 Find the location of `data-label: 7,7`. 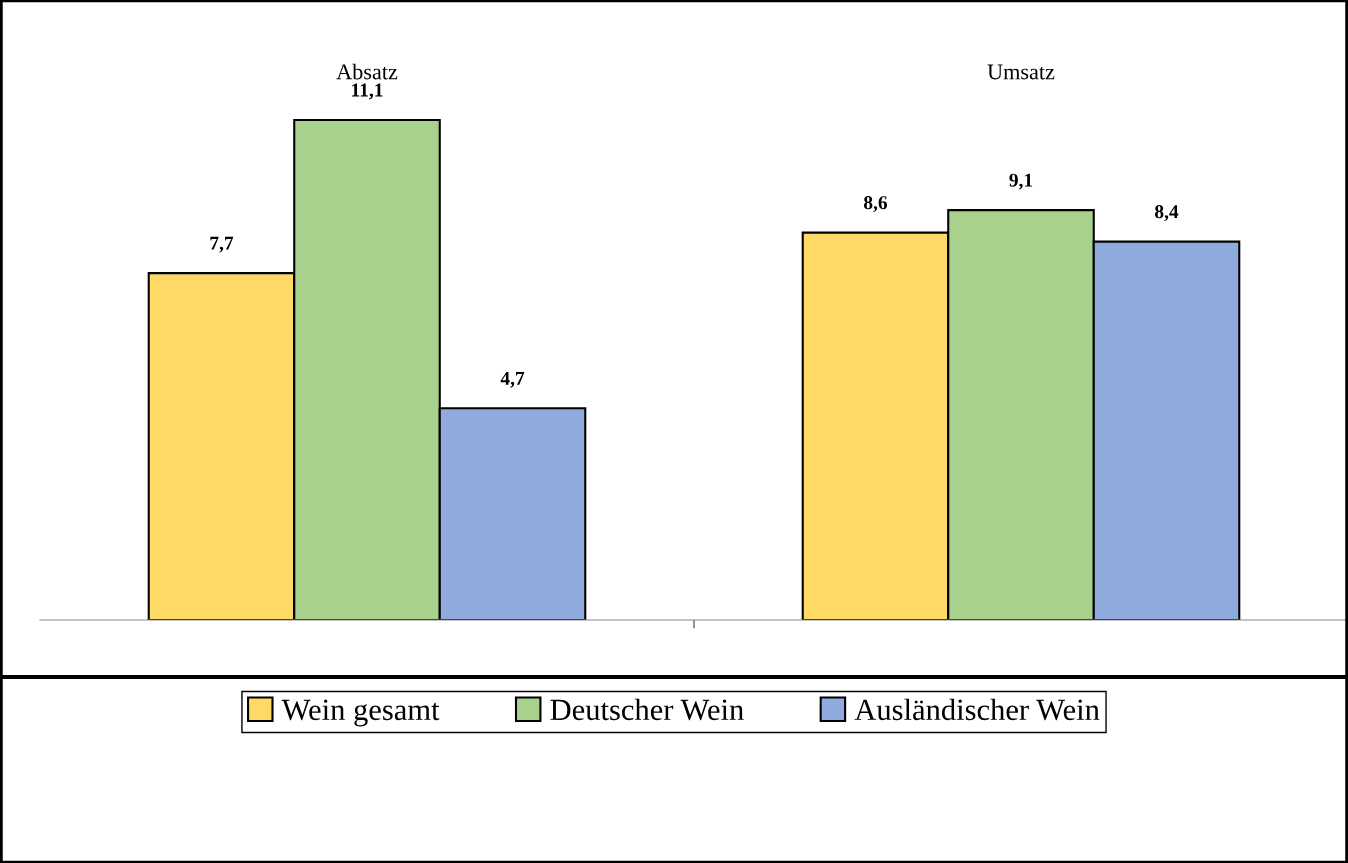

data-label: 7,7 is located at coordinates (222, 244).